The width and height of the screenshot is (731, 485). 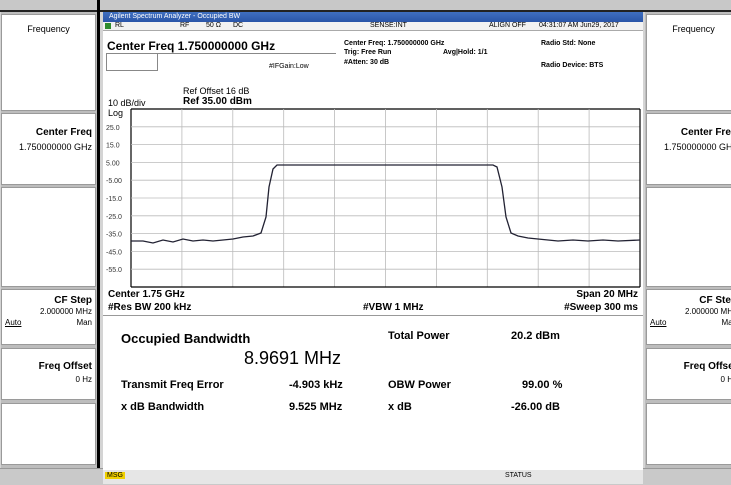 What do you see at coordinates (186, 338) in the screenshot?
I see `occupied-bw-label: Occupied Bandwidth` at bounding box center [186, 338].